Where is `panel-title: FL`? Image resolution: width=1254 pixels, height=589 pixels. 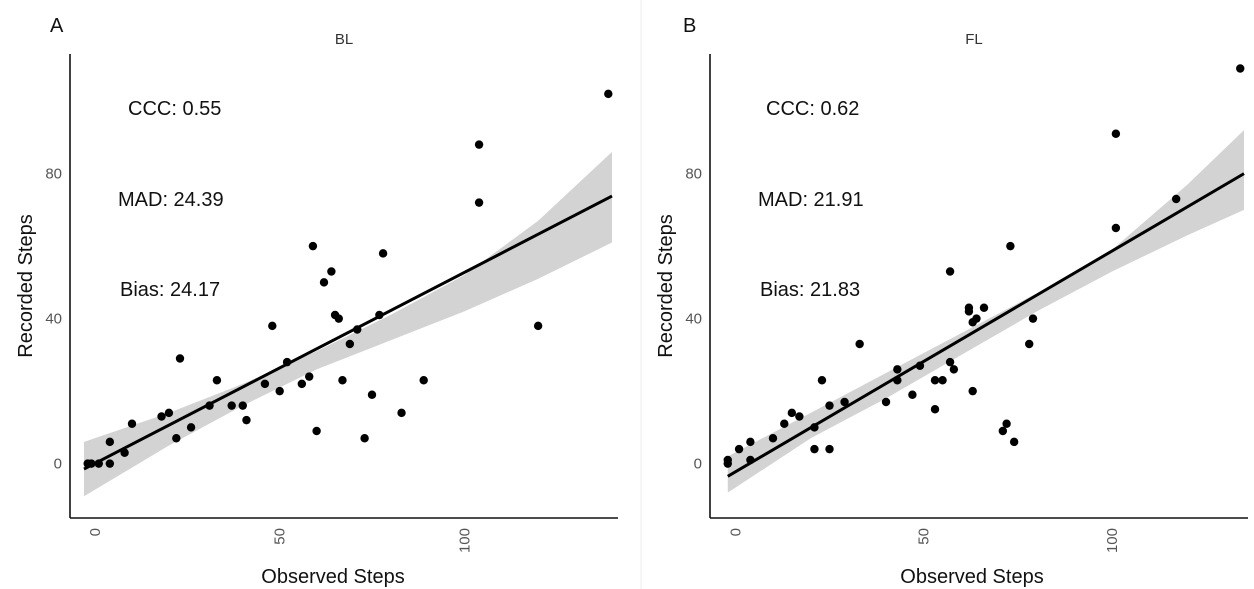 panel-title: FL is located at coordinates (974, 39).